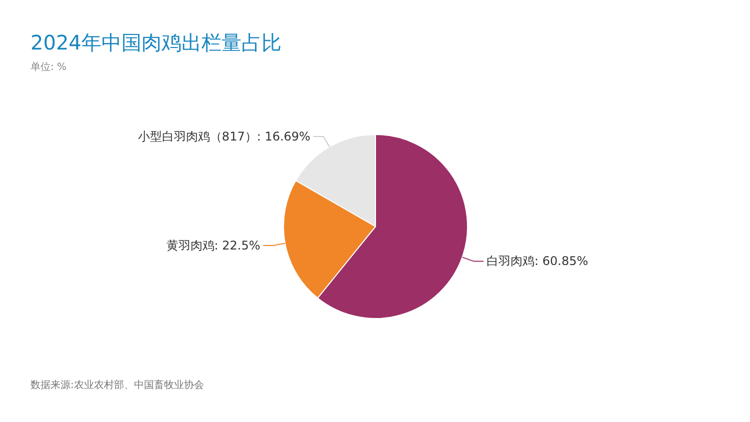 Image resolution: width=750 pixels, height=422 pixels. What do you see at coordinates (156, 42) in the screenshot?
I see `chart-title: 2024年中国肉鸡出栏量占比` at bounding box center [156, 42].